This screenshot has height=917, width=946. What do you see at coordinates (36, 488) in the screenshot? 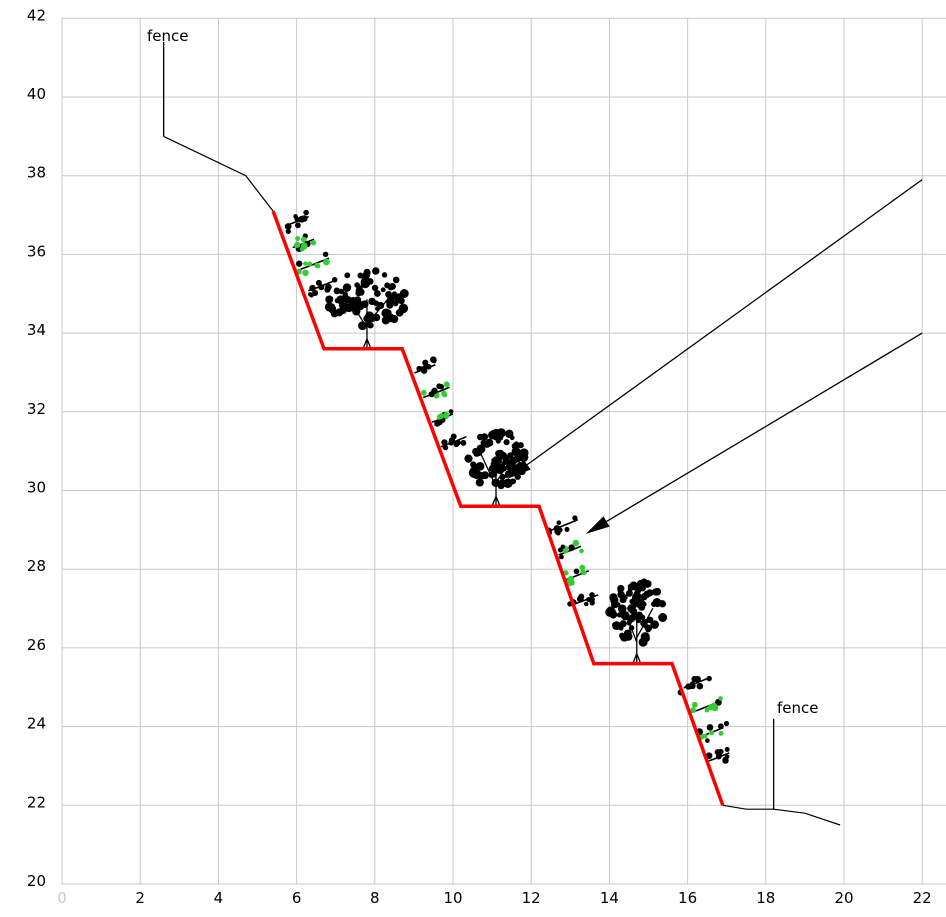
I see `y-tick-label: 30` at bounding box center [36, 488].